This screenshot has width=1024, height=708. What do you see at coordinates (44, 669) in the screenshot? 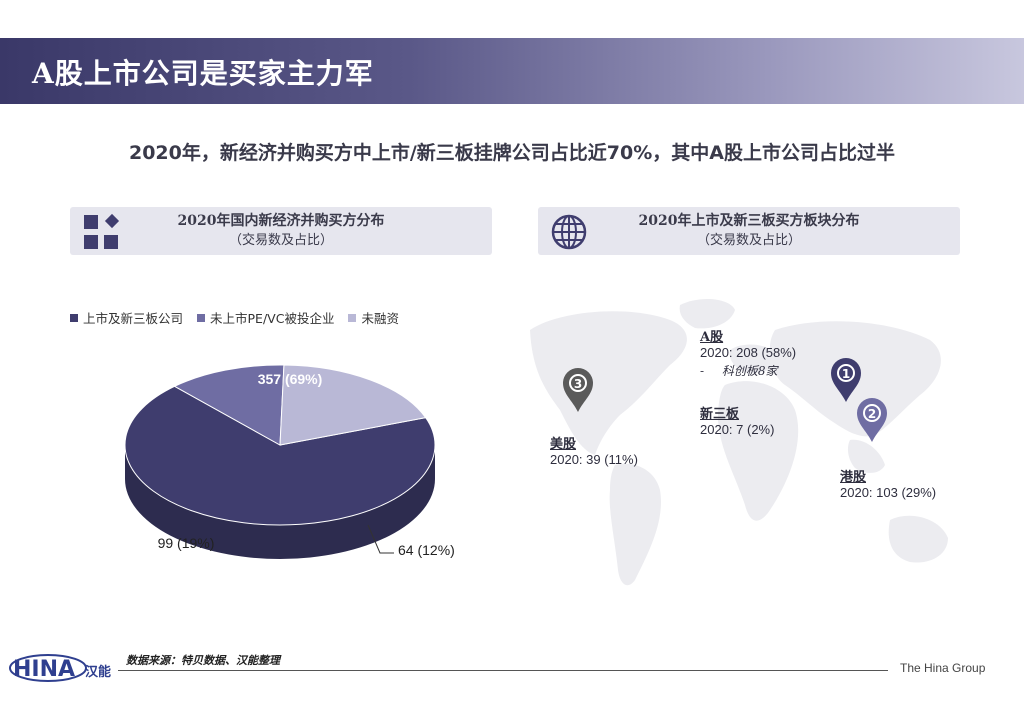
I see `logo-text: HINA` at bounding box center [44, 669].